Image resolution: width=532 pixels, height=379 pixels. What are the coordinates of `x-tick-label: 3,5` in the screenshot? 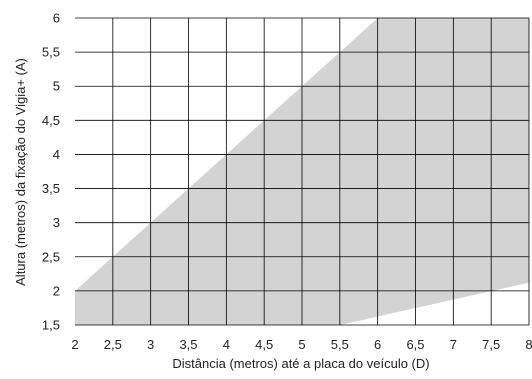 It's located at (188, 344).